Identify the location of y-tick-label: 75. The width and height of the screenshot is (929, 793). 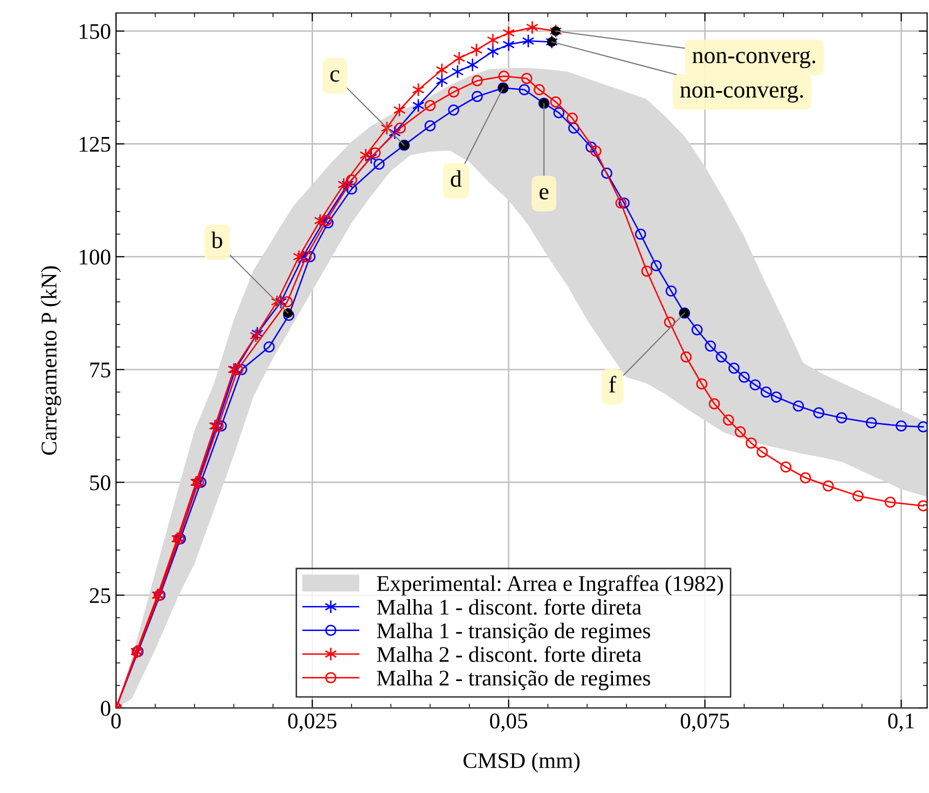
(100, 370).